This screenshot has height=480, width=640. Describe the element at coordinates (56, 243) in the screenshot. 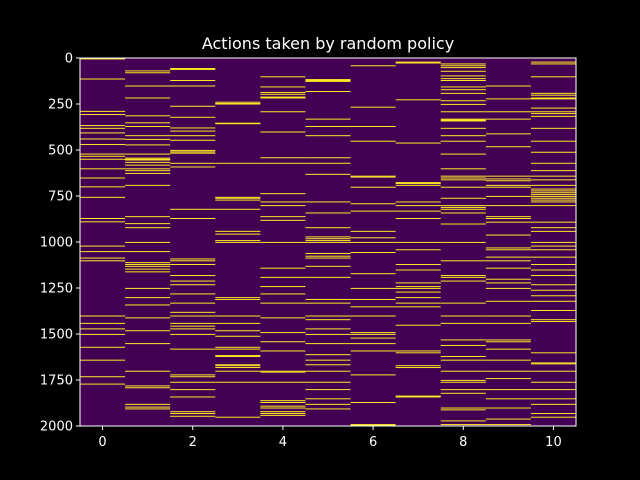

I see `y-tick-label: 1000` at that location.